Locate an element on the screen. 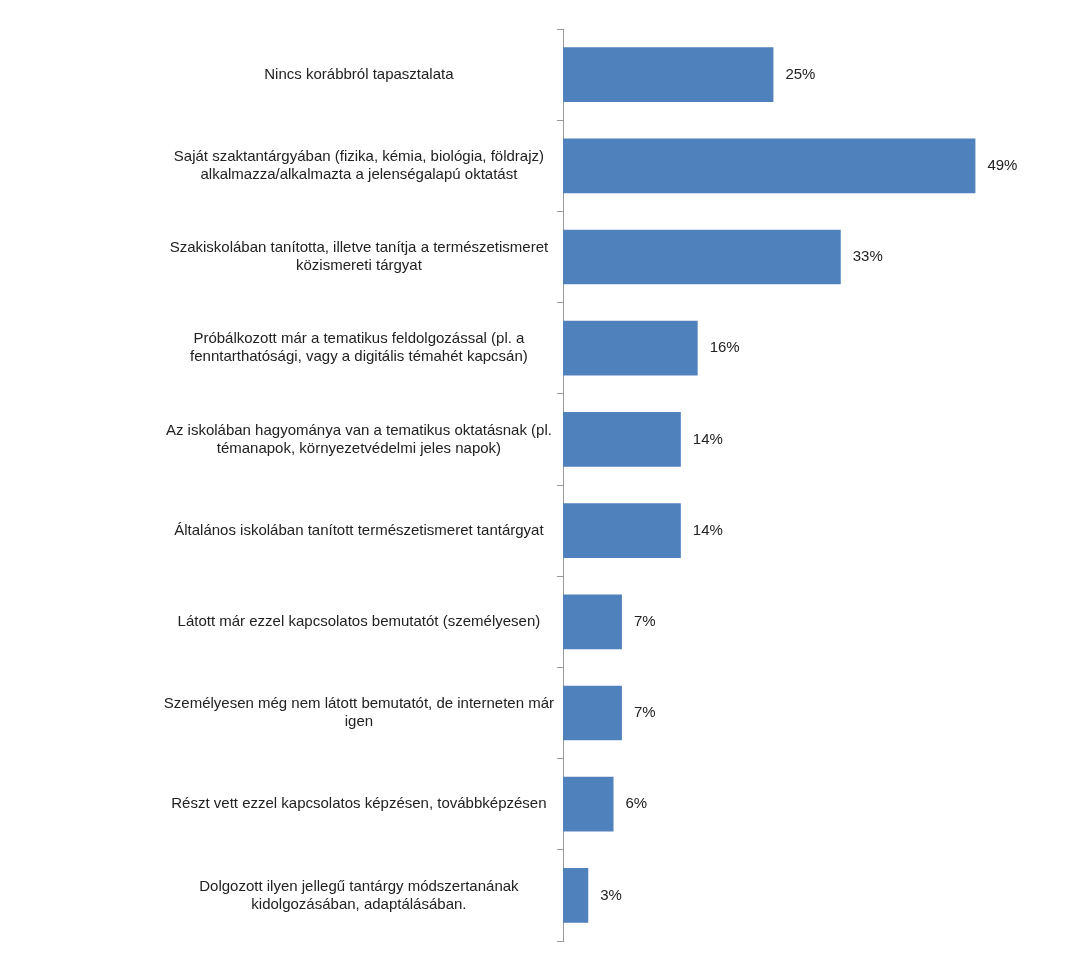 The width and height of the screenshot is (1089, 967). y-tick-label: Próbálkozott már a tematikus feldolgozással (pl. a fenntarthatósági, vagy a digitális témahét kapcsán) is located at coordinates (359, 347).